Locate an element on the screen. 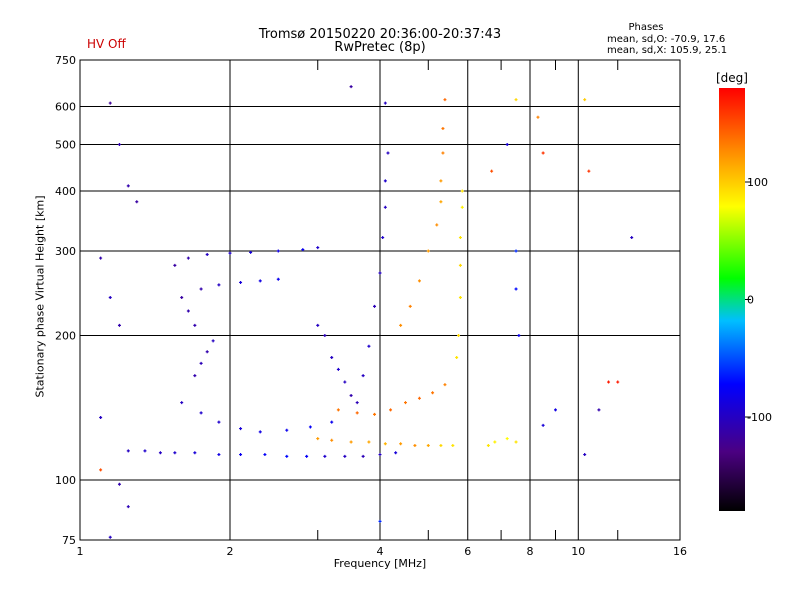 Image resolution: width=800 pixels, height=600 pixels. x-tick-label: 6 is located at coordinates (467, 551).